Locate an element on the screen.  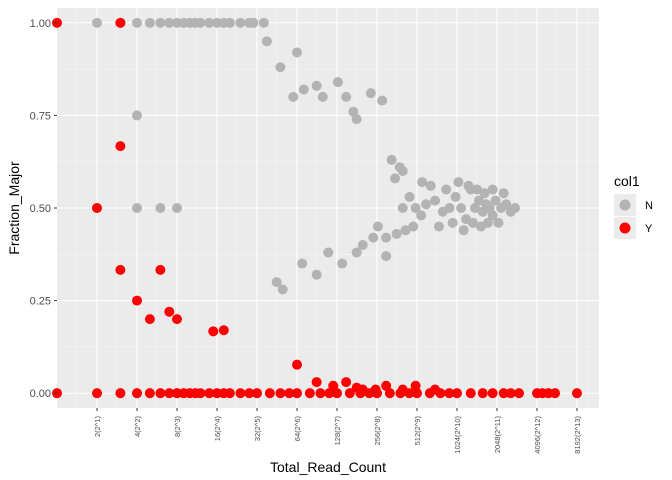
y-axis-title: Fraction_Major is located at coordinates (14, 208).